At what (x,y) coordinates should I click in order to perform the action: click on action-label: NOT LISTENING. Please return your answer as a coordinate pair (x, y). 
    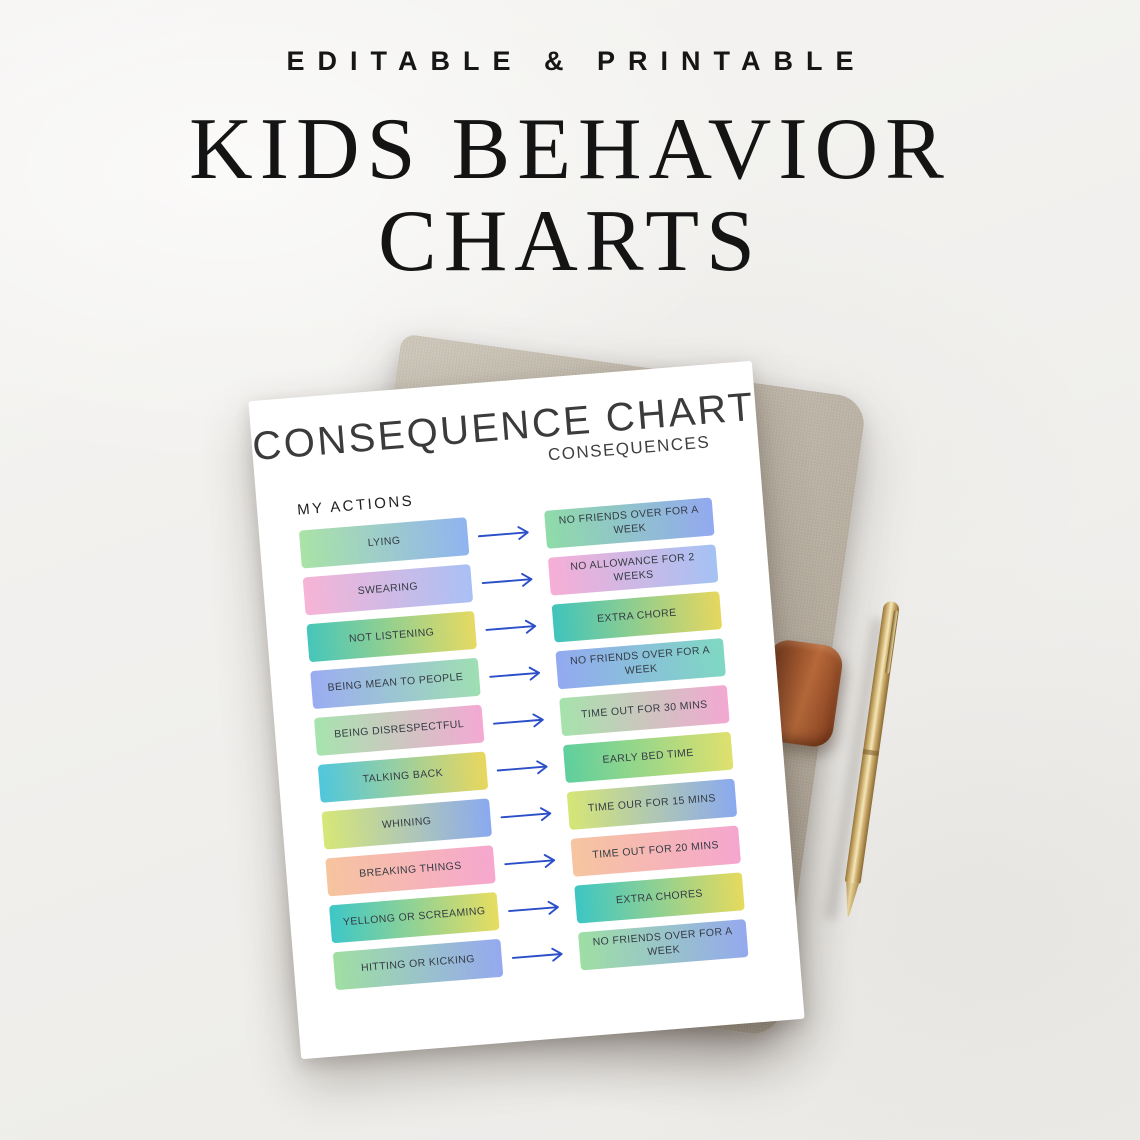
    Looking at the image, I should click on (391, 636).